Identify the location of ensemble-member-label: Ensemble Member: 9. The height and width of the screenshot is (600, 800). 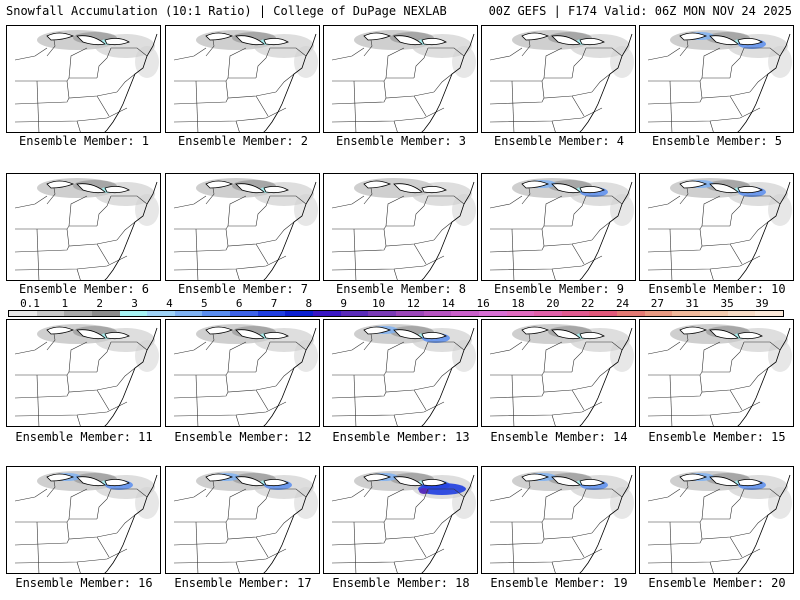
(559, 289).